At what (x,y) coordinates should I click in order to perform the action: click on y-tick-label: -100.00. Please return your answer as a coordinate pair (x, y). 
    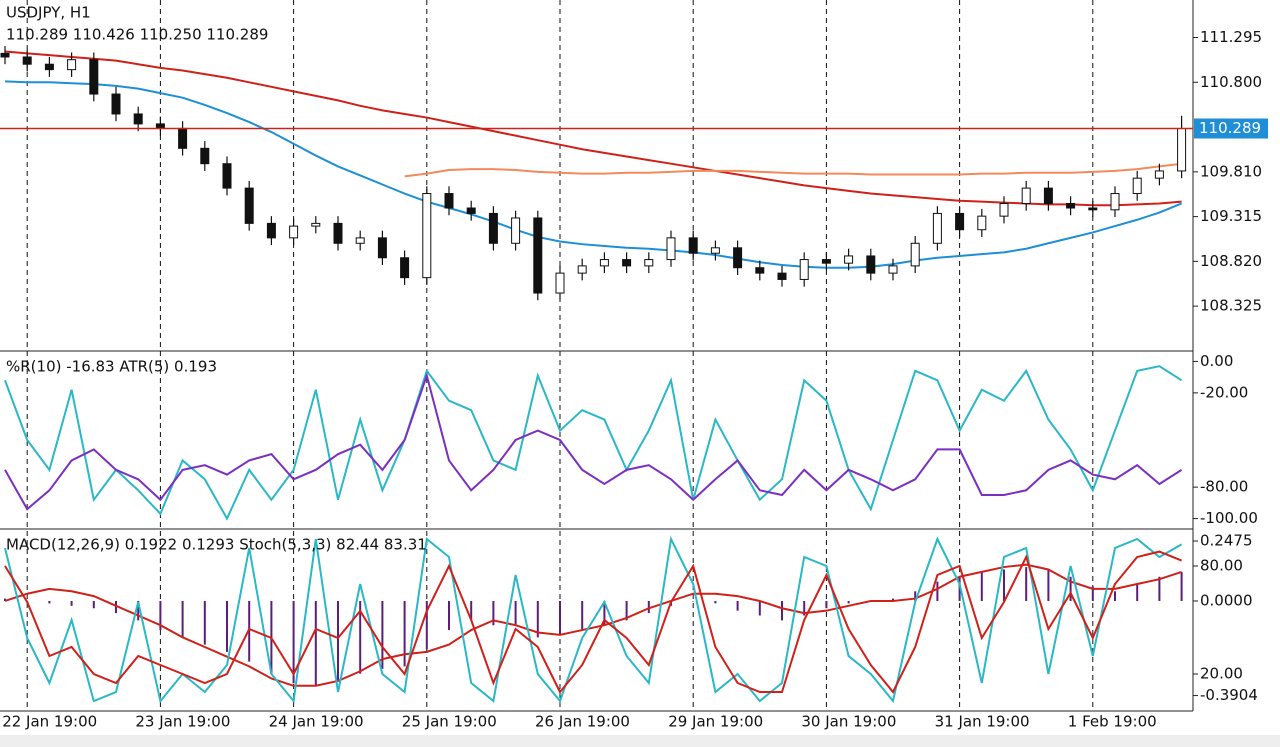
    Looking at the image, I should click on (1229, 518).